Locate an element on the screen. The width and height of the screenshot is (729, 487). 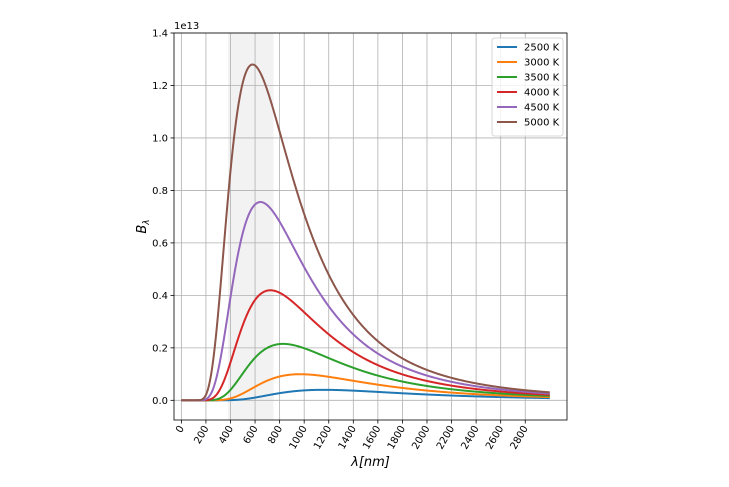
x-tick-label: 1000 is located at coordinates (299, 438).